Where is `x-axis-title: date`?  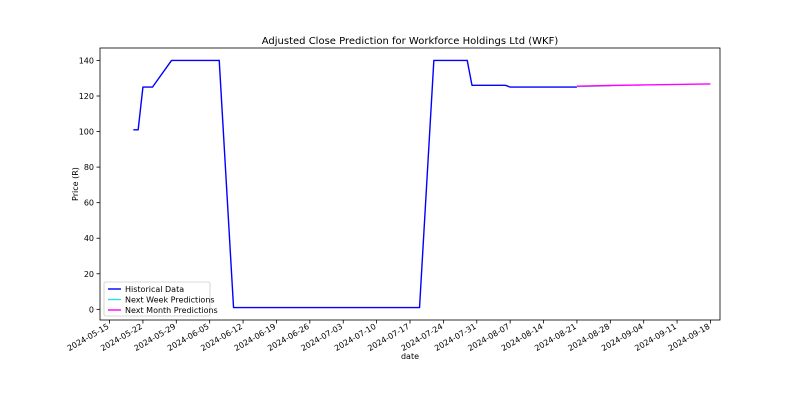
x-axis-title: date is located at coordinates (410, 356).